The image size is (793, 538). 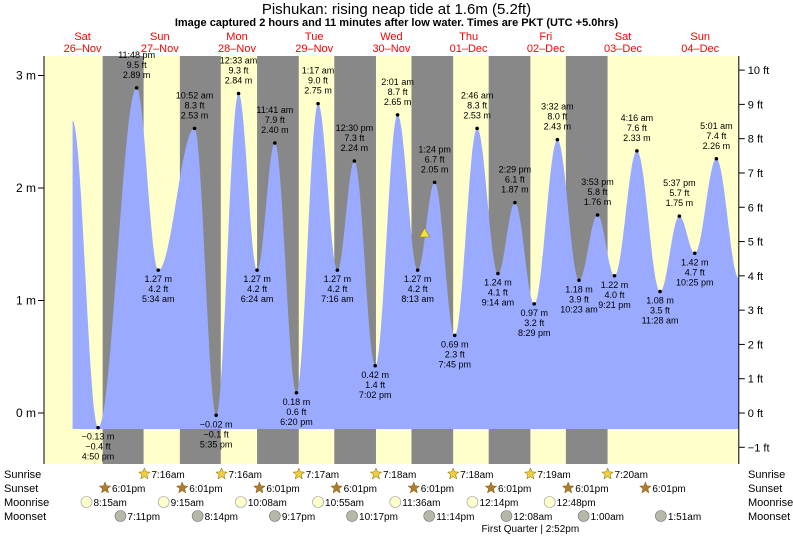 What do you see at coordinates (267, 503) in the screenshot?
I see `moonrise-time-2: 10:08am` at bounding box center [267, 503].